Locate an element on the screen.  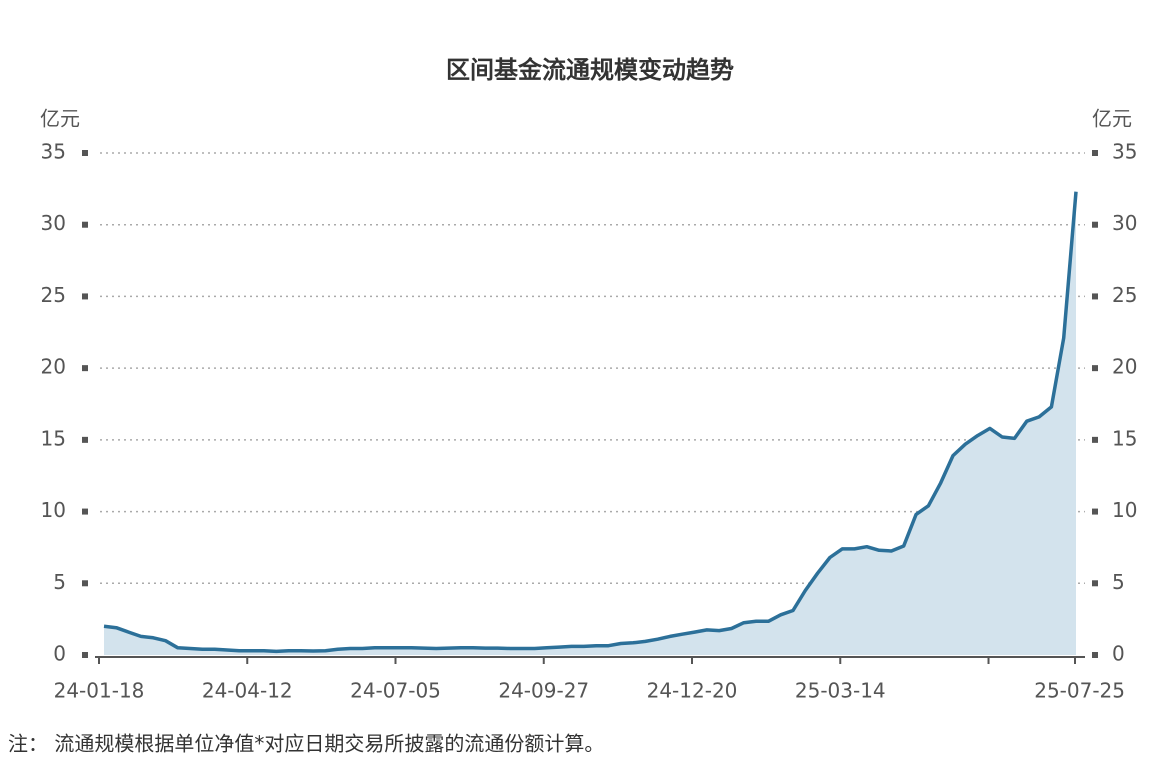
y-tick-label: 15 is located at coordinates (53, 438).